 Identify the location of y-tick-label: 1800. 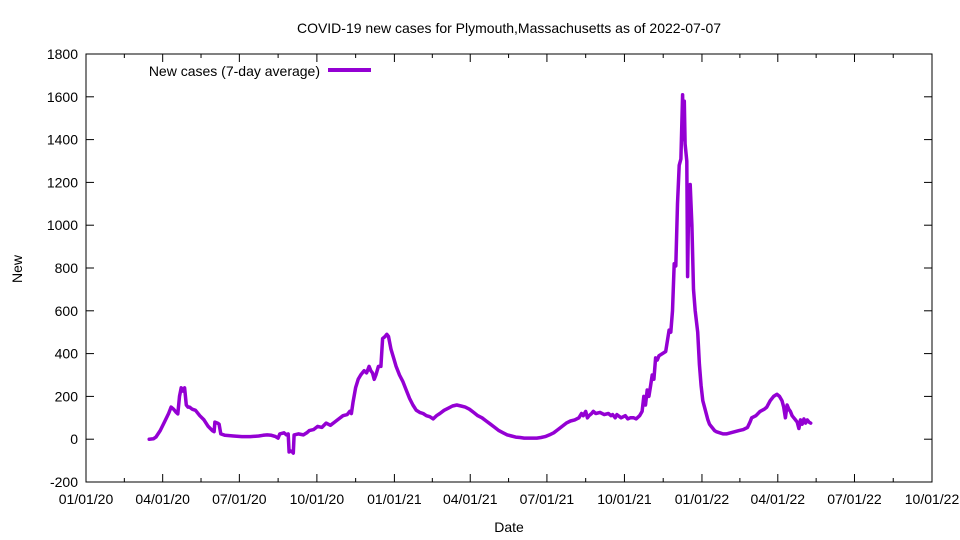
(62, 54).